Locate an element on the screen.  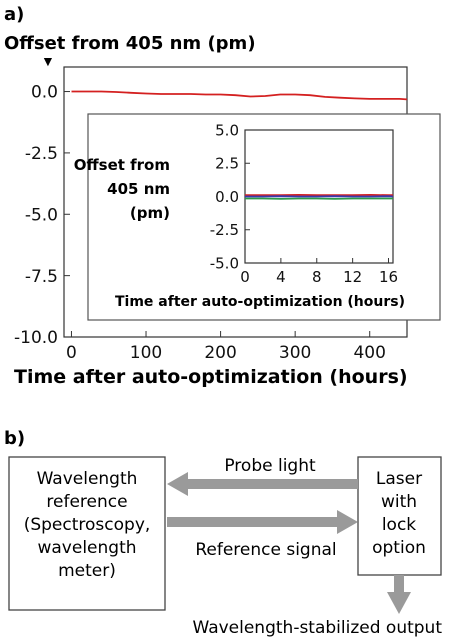
laser-box is located at coordinates (399, 516).